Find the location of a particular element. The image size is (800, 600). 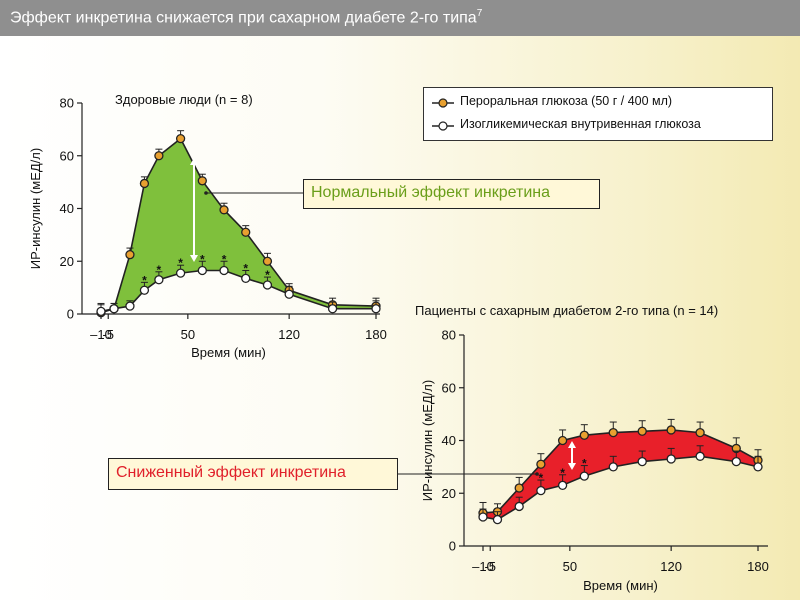

chart1-y-tick-label: 40 is located at coordinates (67, 208).